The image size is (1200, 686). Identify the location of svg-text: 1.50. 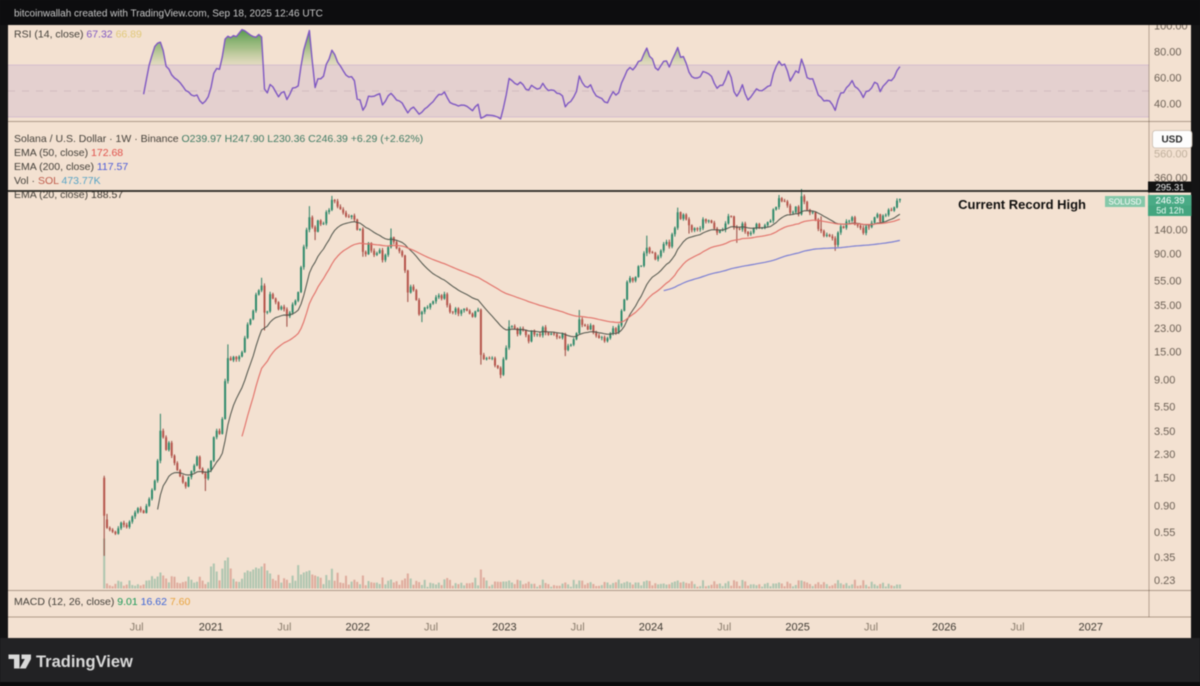
(1164, 478).